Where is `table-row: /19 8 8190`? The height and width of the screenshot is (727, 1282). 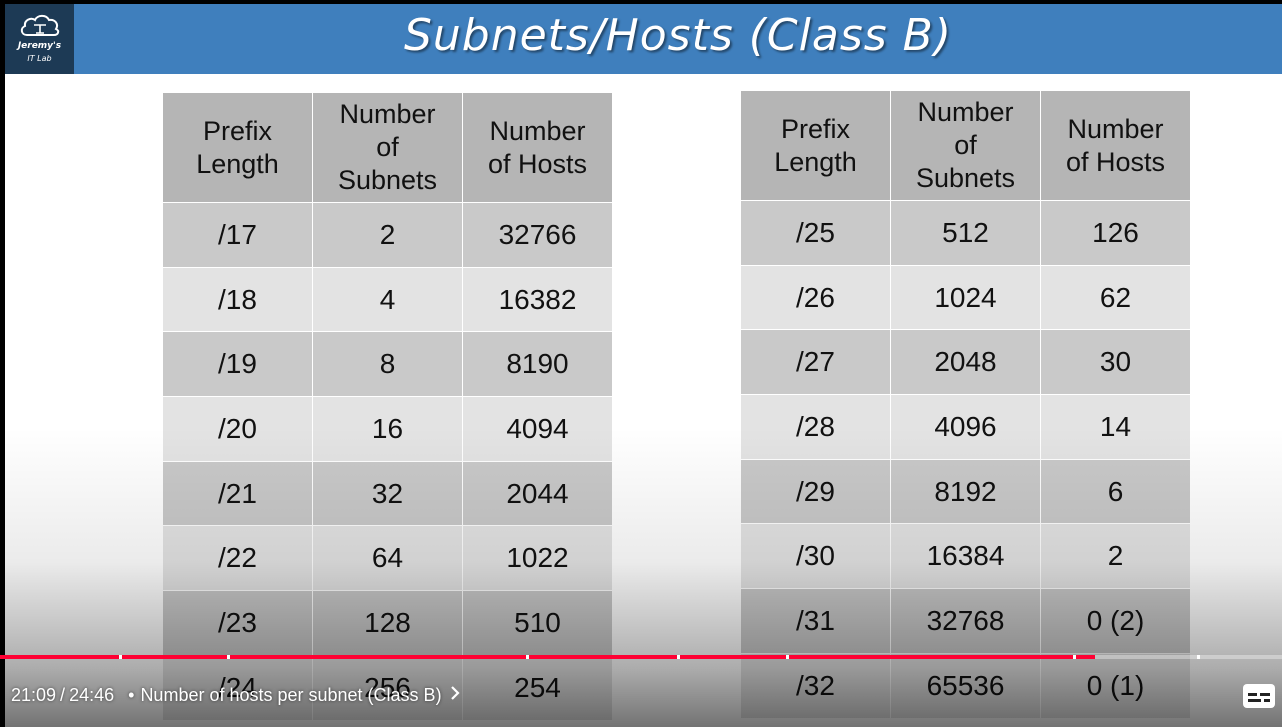 table-row: /19 8 8190 is located at coordinates (387, 364).